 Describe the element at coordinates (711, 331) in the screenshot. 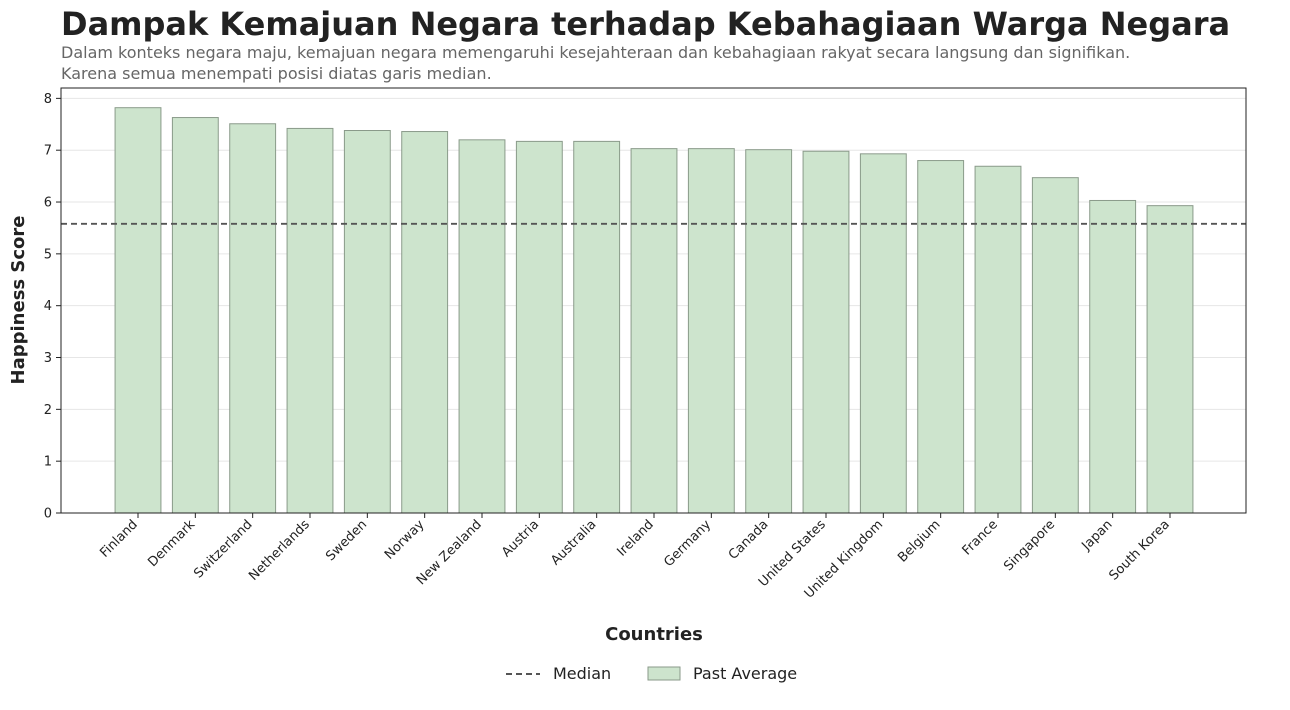

I see `bar-germany` at that location.